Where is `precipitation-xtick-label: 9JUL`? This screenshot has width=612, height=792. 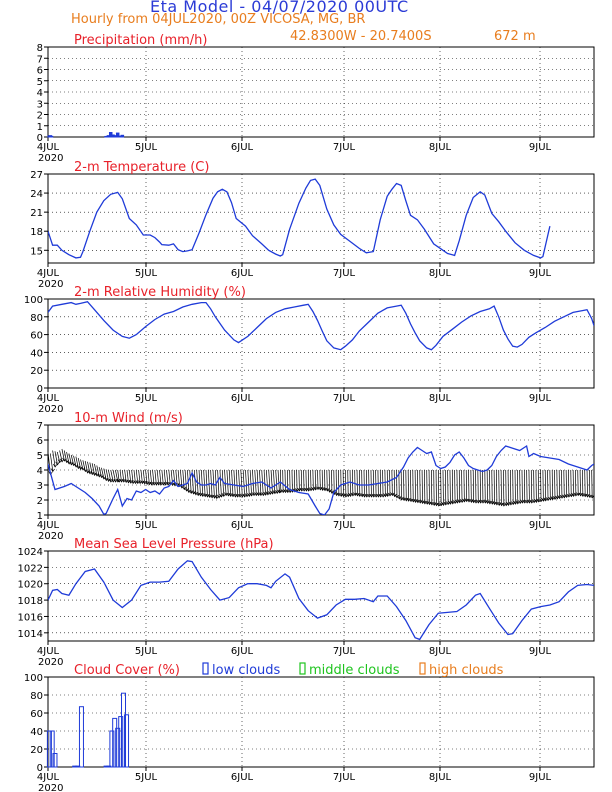 precipitation-xtick-label: 9JUL is located at coordinates (540, 147).